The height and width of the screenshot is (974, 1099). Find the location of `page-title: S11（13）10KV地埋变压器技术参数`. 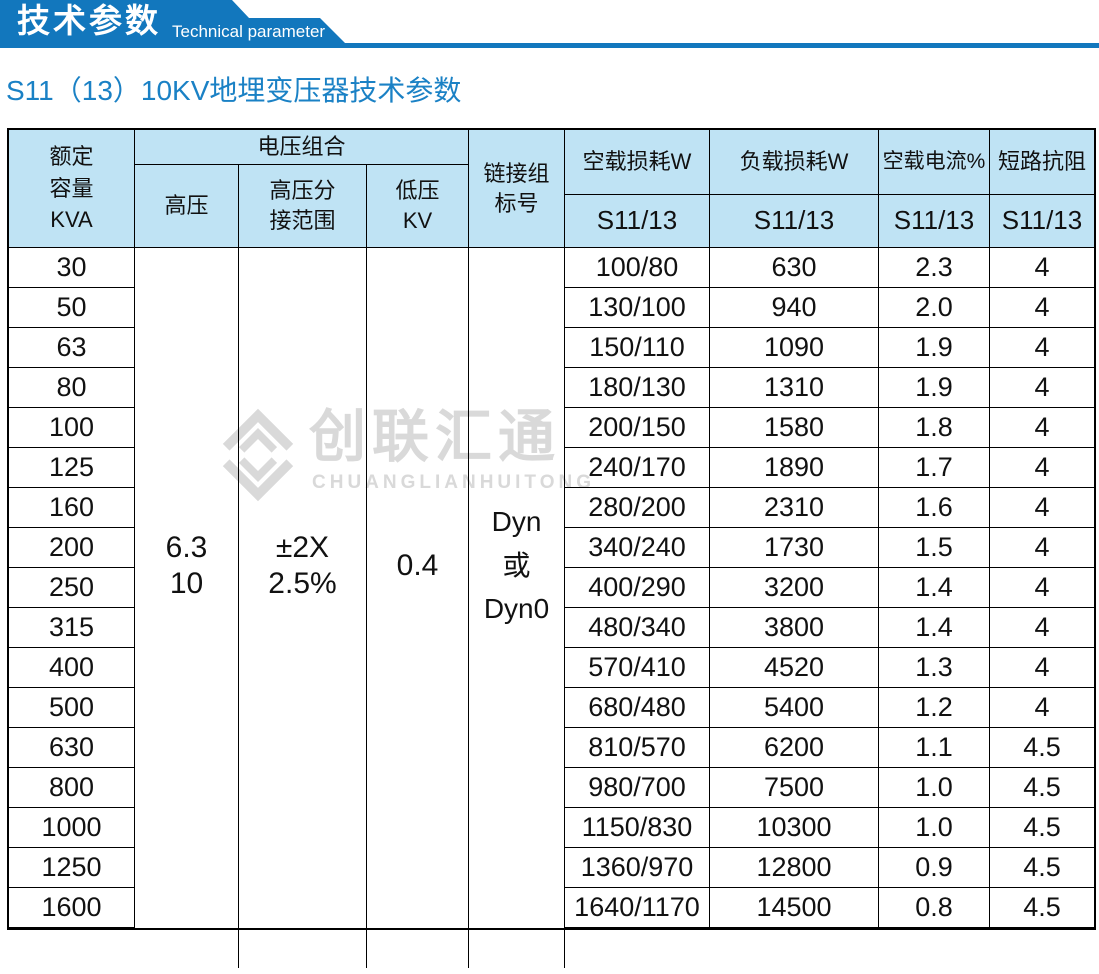

page-title: S11（13）10KV地埋变压器技术参数 is located at coordinates (234, 90).